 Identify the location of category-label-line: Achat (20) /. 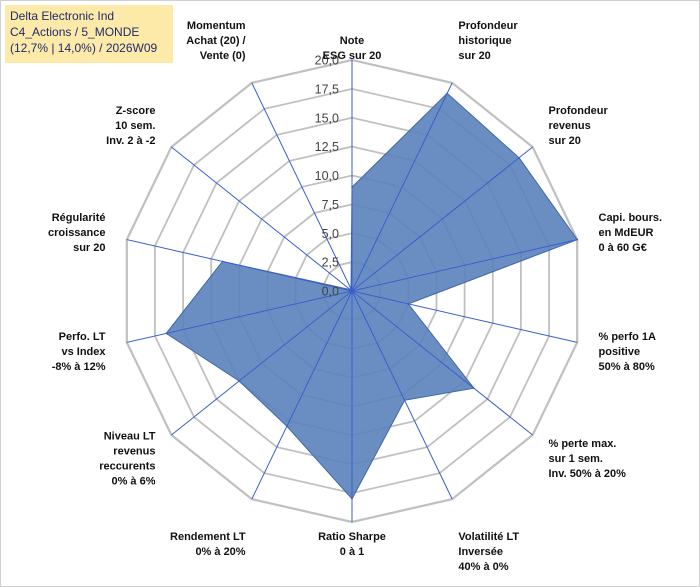
(215, 41).